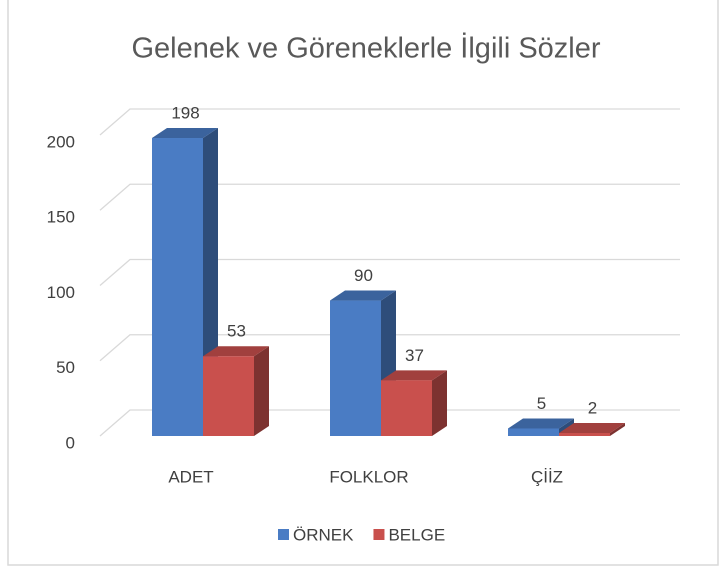 Image resolution: width=722 pixels, height=571 pixels. What do you see at coordinates (236, 331) in the screenshot?
I see `data-label: 53` at bounding box center [236, 331].